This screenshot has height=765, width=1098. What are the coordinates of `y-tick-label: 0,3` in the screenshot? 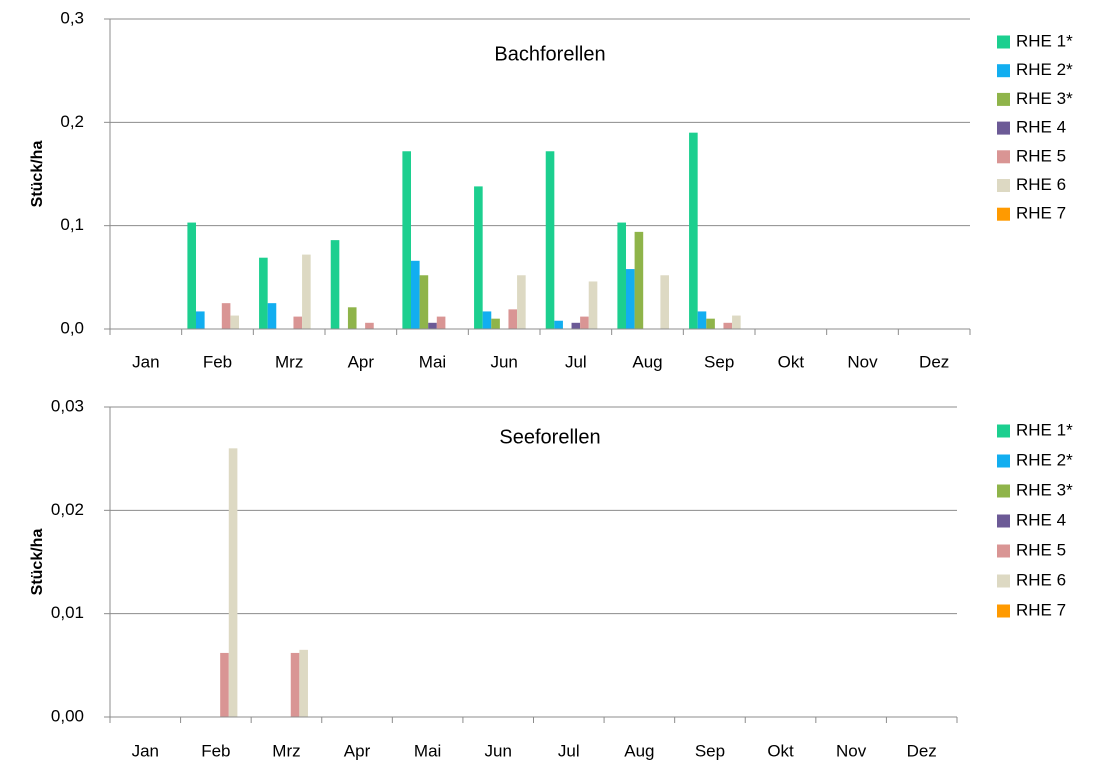 It's located at (72, 17).